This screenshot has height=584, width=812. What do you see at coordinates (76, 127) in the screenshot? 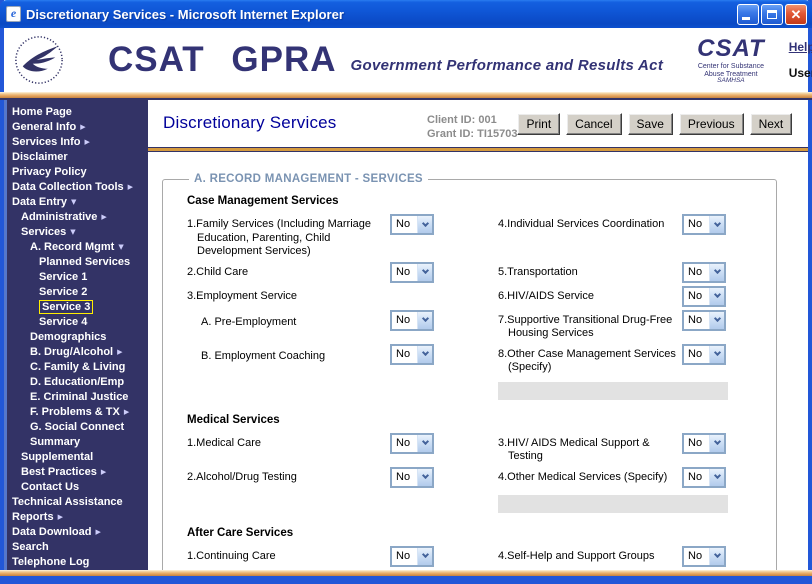
I see `sidebar-item-general-info: General Info ▶` at bounding box center [76, 127].